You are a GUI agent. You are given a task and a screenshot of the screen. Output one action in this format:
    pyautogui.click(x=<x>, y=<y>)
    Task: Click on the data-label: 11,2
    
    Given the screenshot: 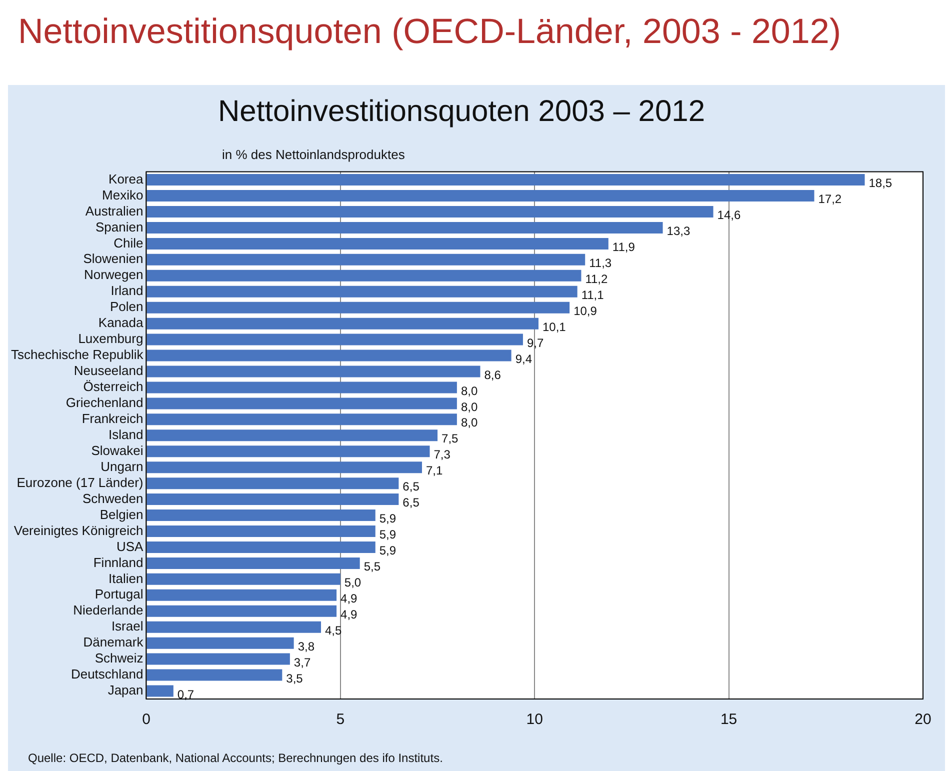 What is the action you would take?
    pyautogui.click(x=596, y=279)
    